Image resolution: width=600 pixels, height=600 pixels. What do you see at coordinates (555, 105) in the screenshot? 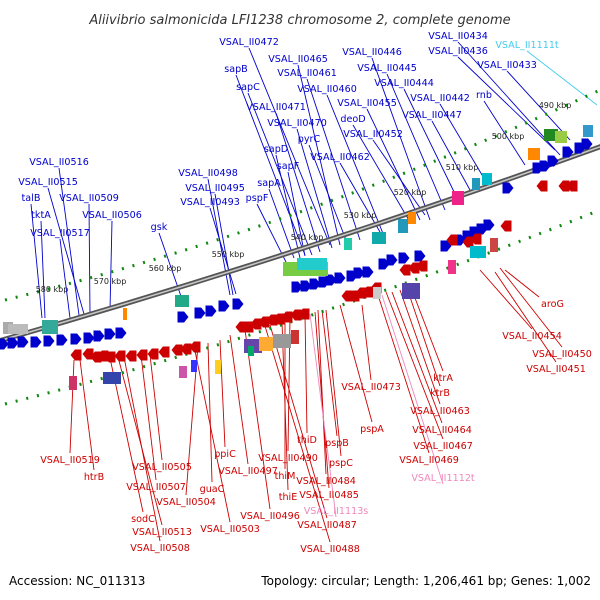
I see `kbp-scale-label: 490 kbp` at bounding box center [555, 105].